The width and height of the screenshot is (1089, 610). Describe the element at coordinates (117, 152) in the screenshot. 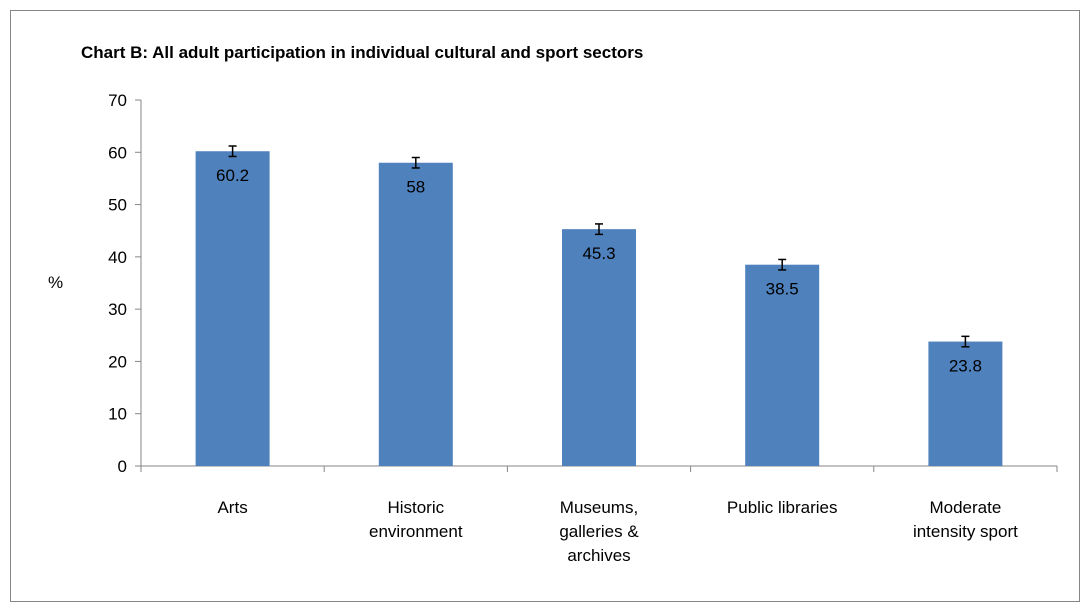

I see `y-tick-label: 60` at that location.